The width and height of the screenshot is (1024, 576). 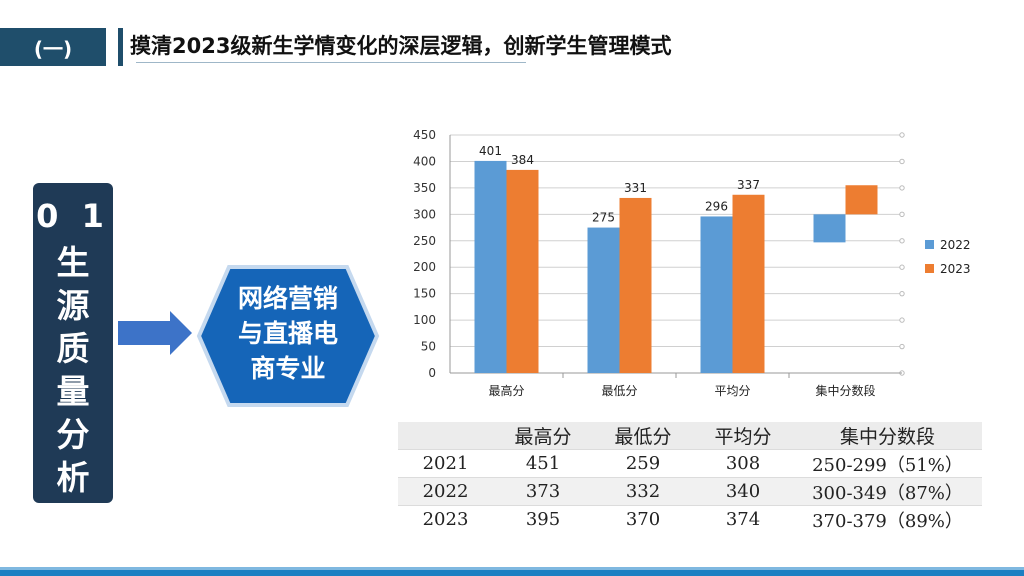 I want to click on arrow-head-icon, so click(x=181, y=333).